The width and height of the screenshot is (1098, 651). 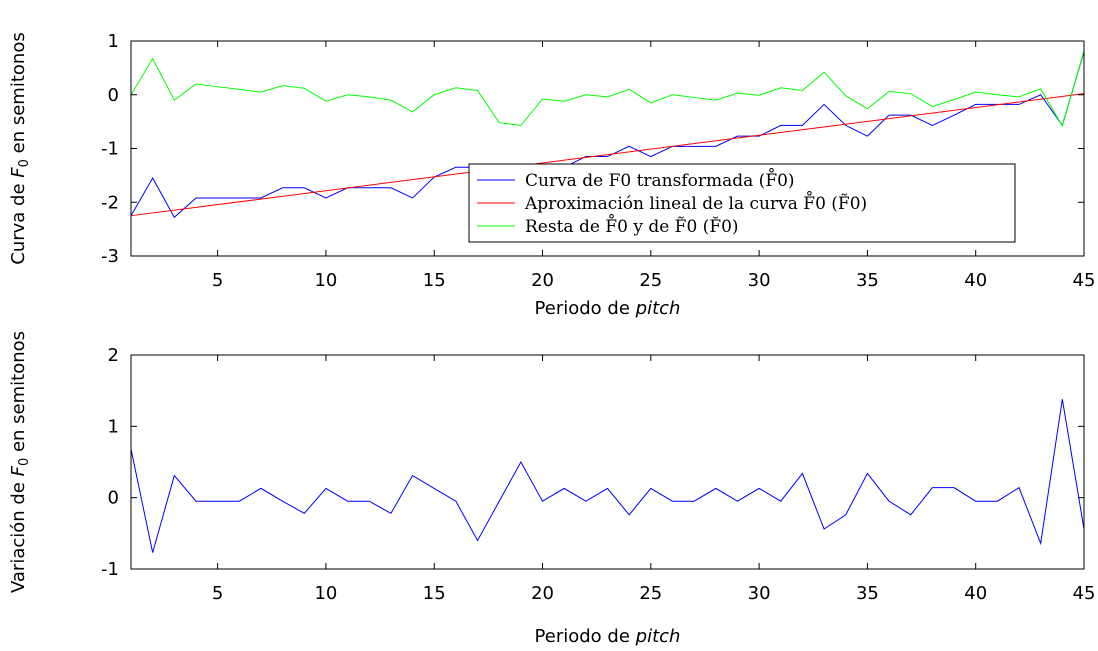 I want to click on y-axis-label: Variación de F0 en semitonos, so click(x=20, y=462).